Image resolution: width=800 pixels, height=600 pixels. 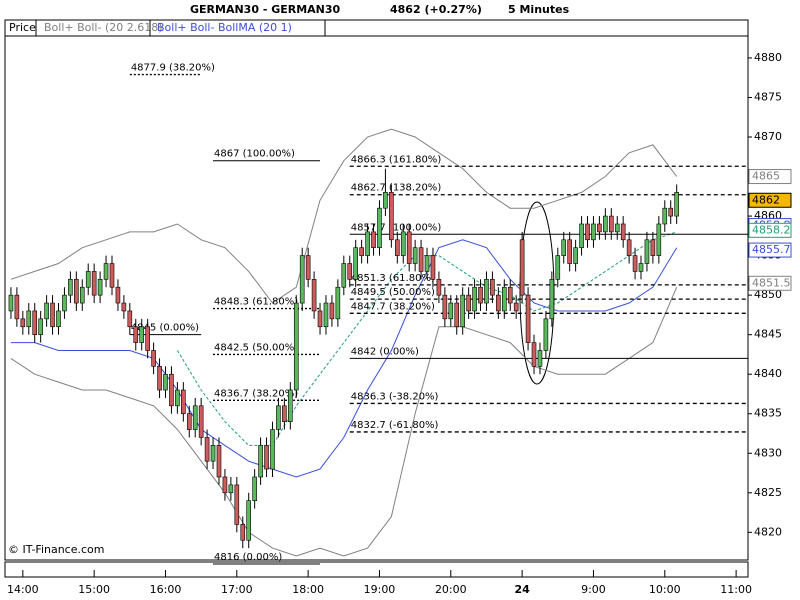 I want to click on price-tag-label: 4862, so click(x=766, y=199).